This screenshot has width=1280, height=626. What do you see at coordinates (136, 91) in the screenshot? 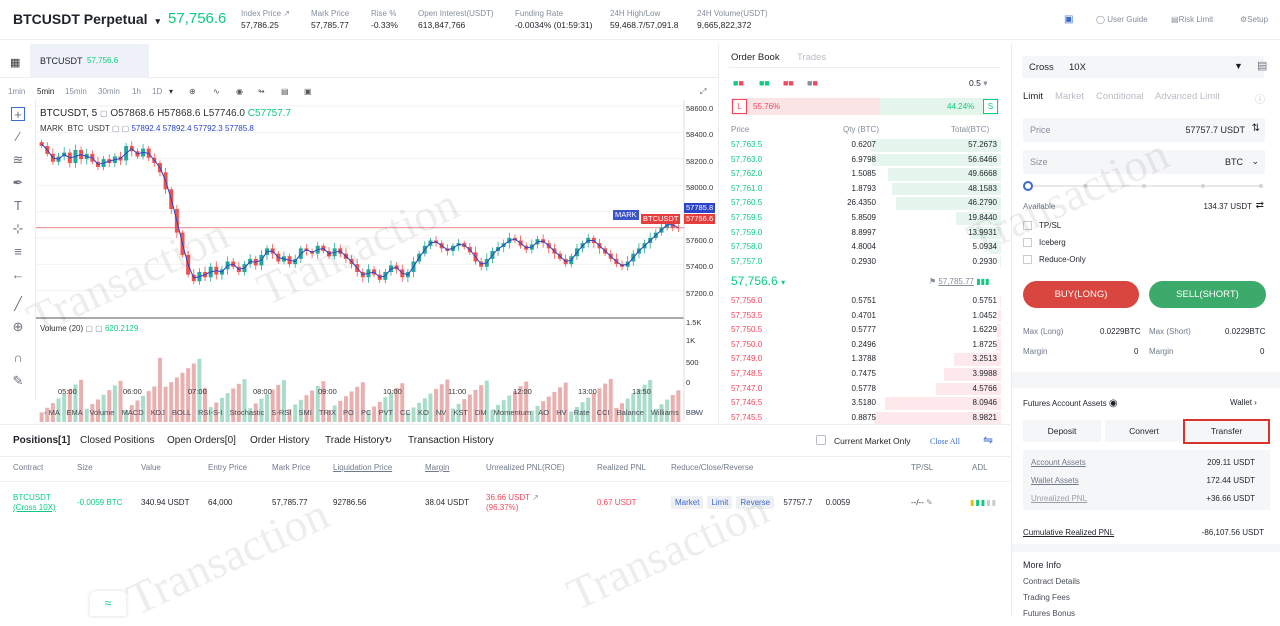
I see `interval-1h: 1h` at bounding box center [136, 91].